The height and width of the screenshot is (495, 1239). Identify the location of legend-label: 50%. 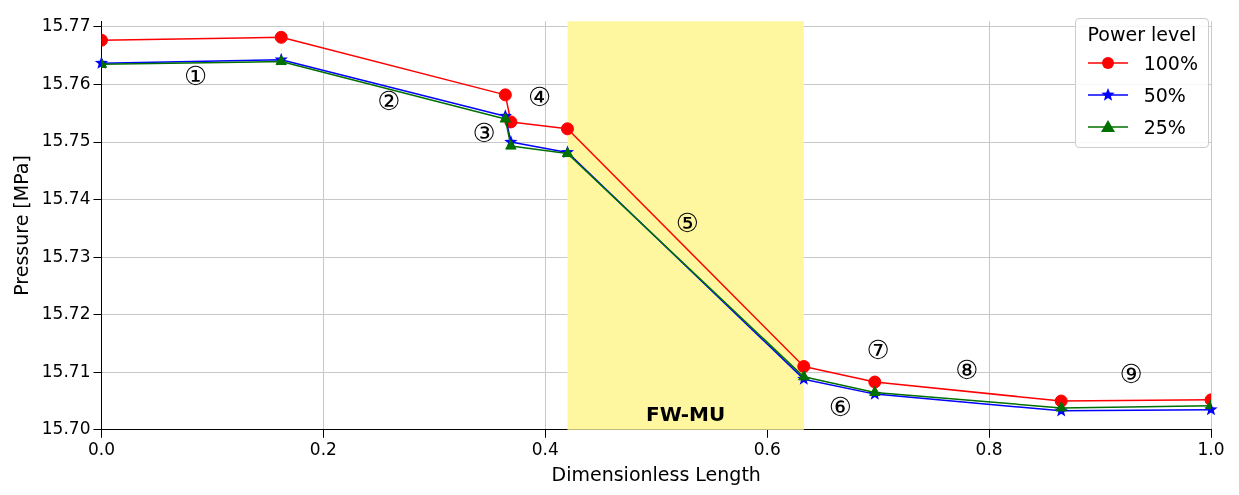
(1164, 95).